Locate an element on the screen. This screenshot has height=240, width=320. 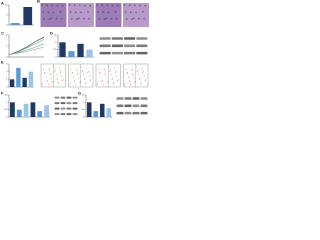
panel-label: C is located at coordinates (2, 33).